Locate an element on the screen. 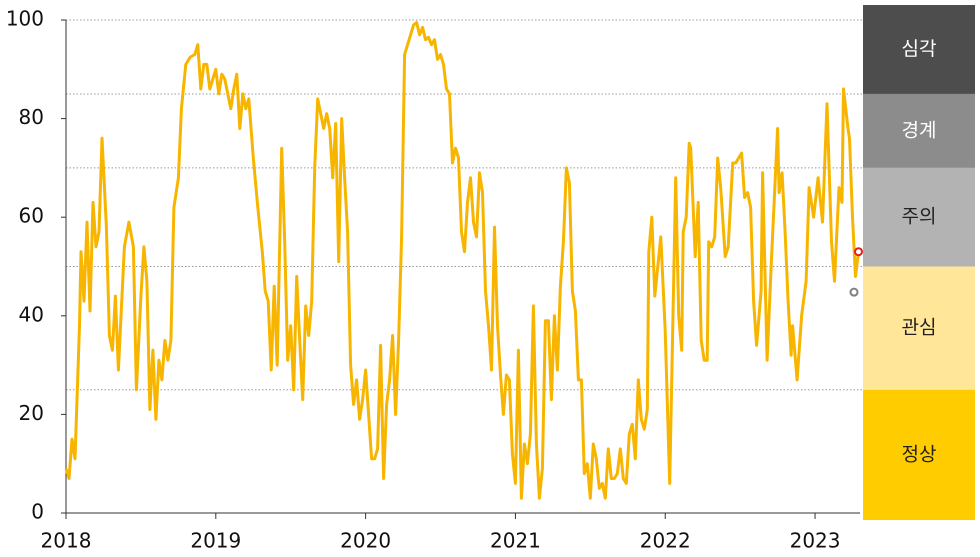 Image resolution: width=980 pixels, height=557 pixels. y-tick-label: 40 is located at coordinates (31, 314).